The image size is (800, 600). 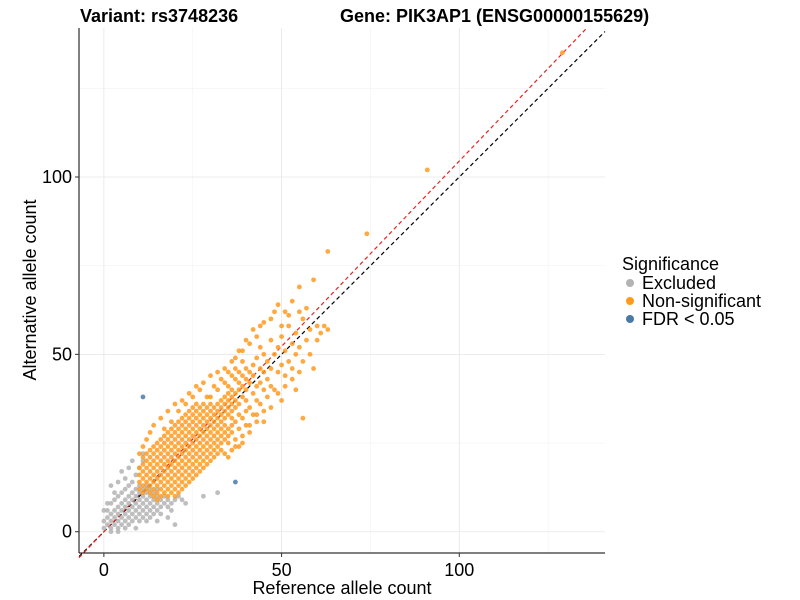 What do you see at coordinates (57, 177) in the screenshot?
I see `y-tick-label: 100` at bounding box center [57, 177].